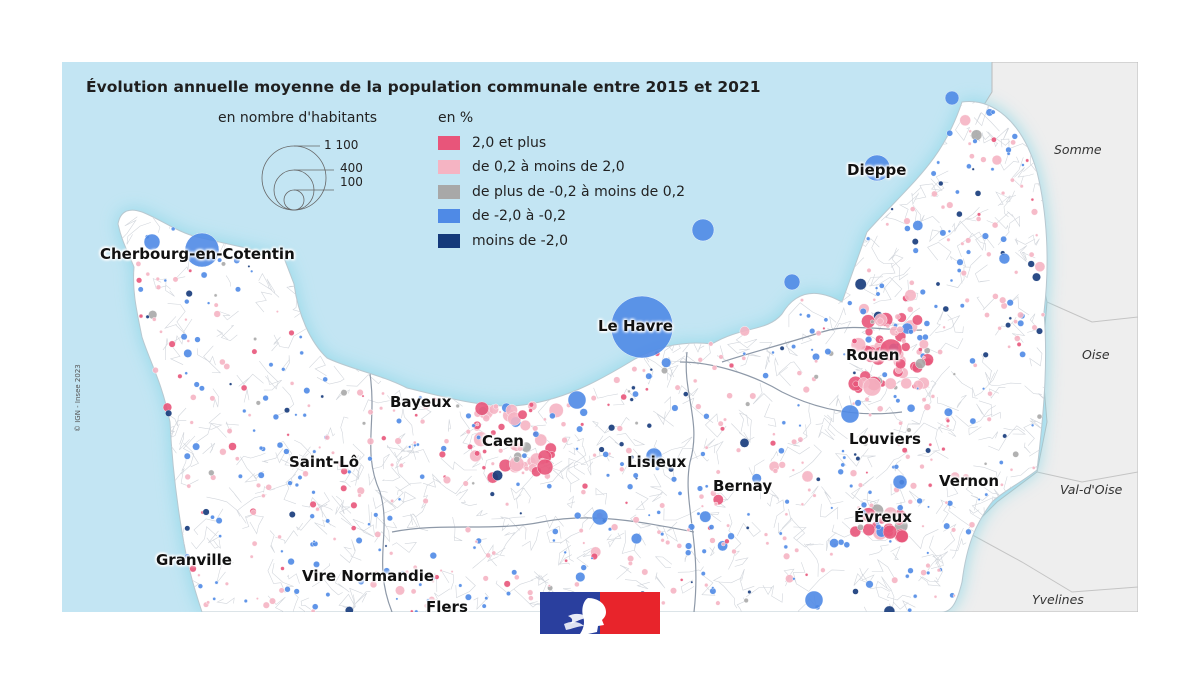 The height and width of the screenshot is (675, 1200). What do you see at coordinates (1096, 354) in the screenshot?
I see `region-label-oise: Oise` at bounding box center [1096, 354].